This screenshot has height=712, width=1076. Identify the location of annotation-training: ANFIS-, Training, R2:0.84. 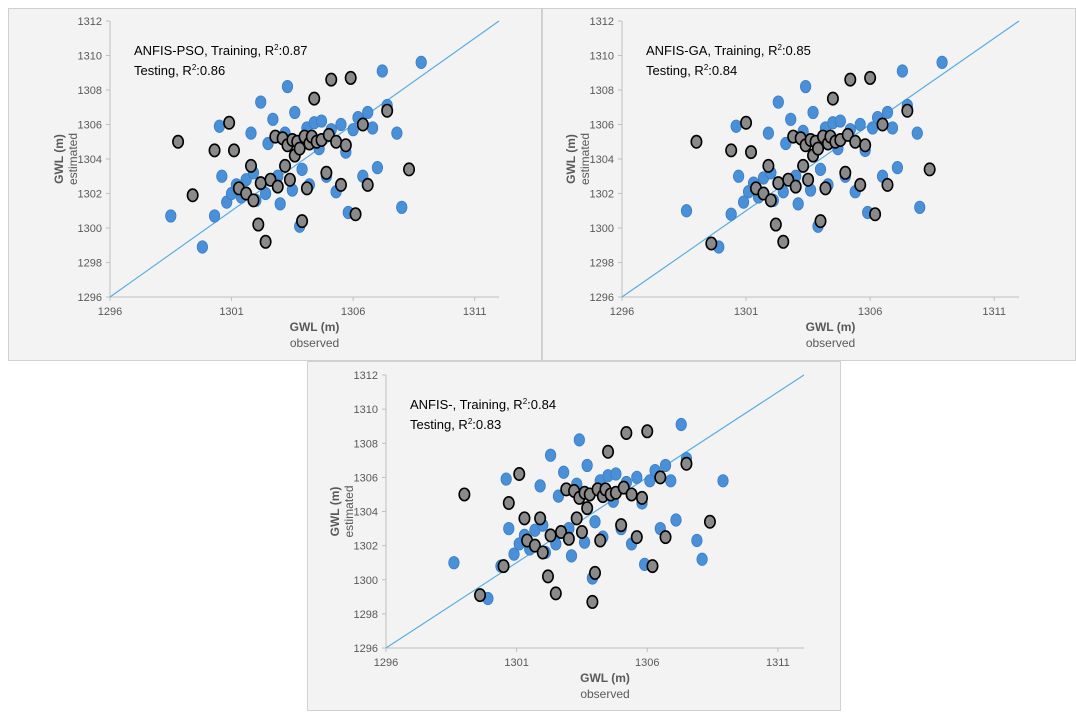
(483, 404).